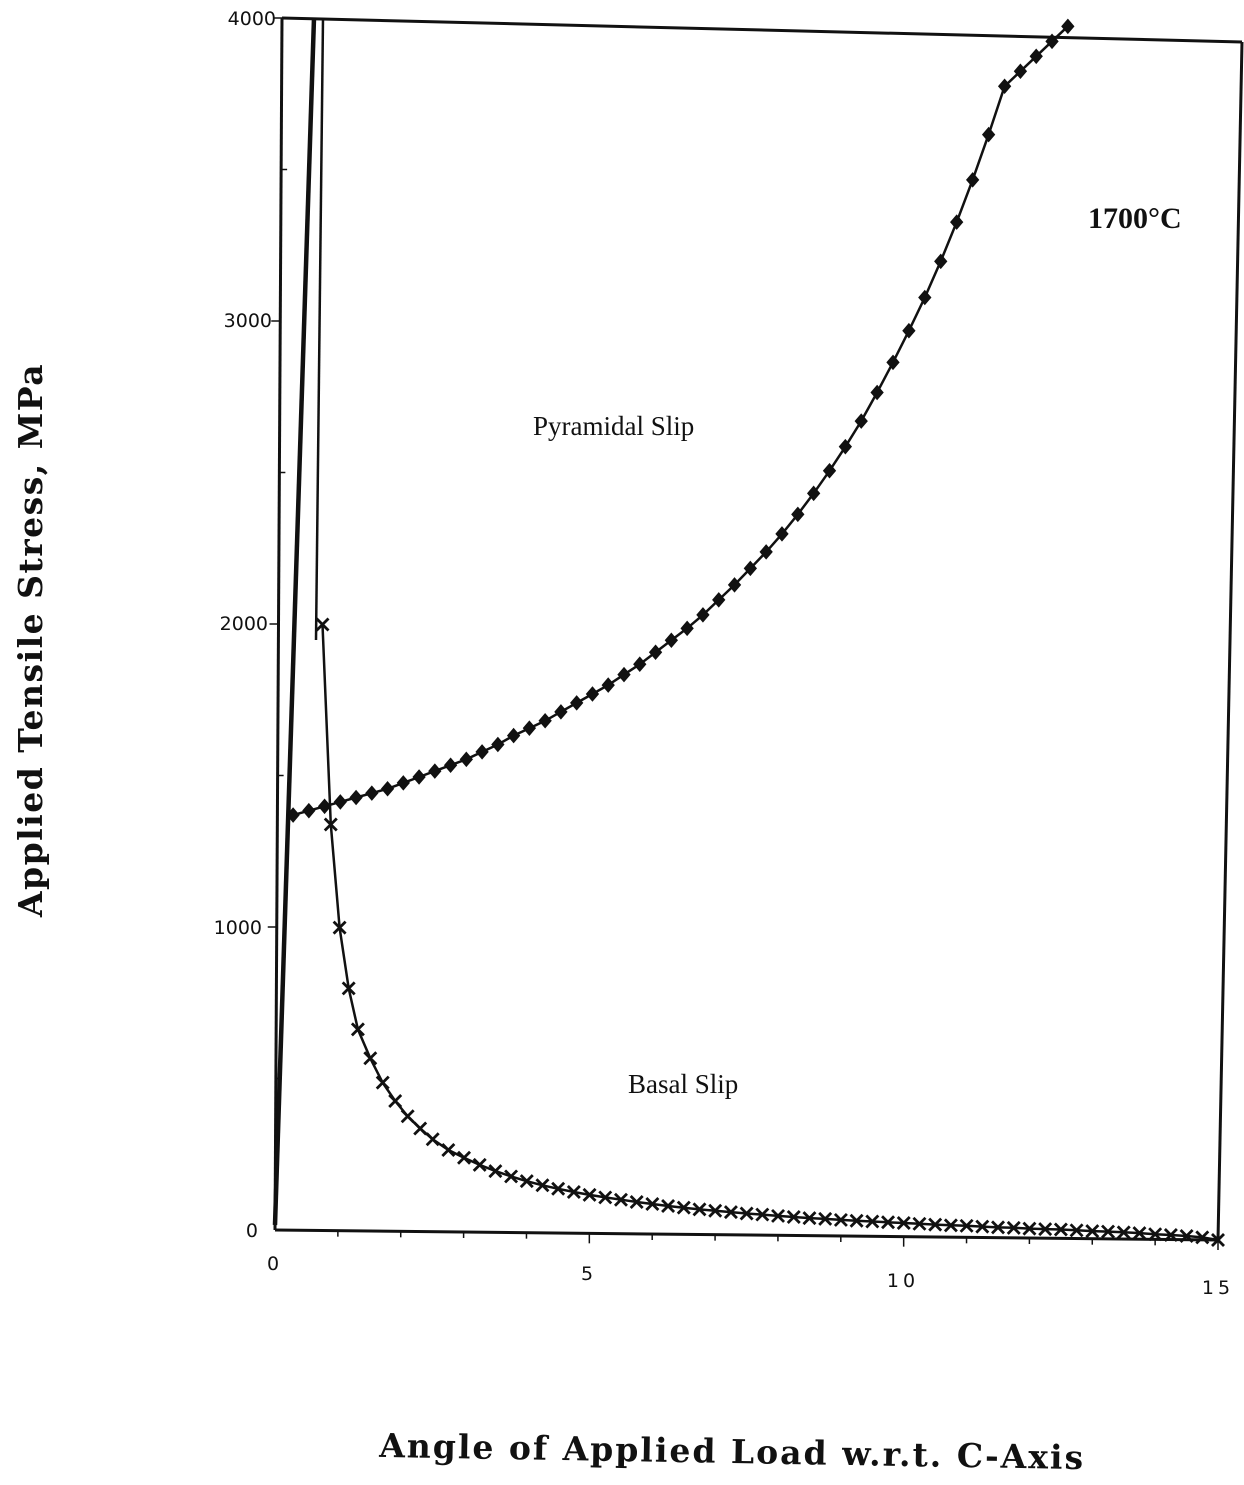 The image size is (1244, 1485). Describe the element at coordinates (587, 1274) in the screenshot. I see `x-tick-label: 5` at that location.